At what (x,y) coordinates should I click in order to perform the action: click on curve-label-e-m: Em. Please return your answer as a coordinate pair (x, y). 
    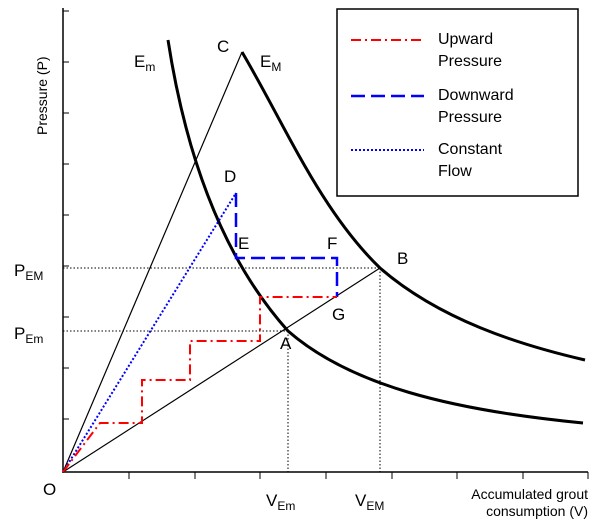
    Looking at the image, I should click on (144, 63).